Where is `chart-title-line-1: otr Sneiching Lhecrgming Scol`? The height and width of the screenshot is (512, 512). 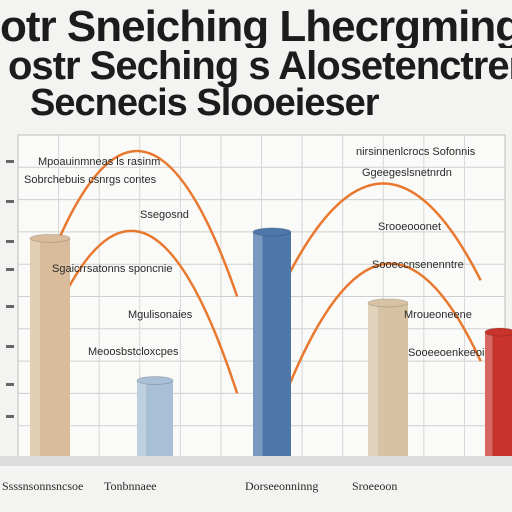 chart-title-line-1: otr Sneiching Lhecrgming Scol is located at coordinates (256, 25).